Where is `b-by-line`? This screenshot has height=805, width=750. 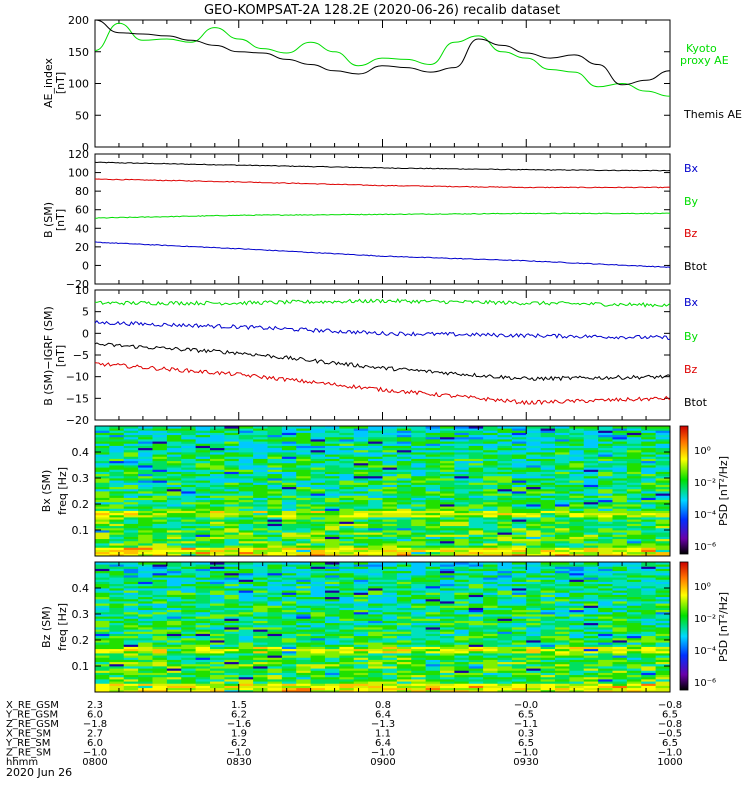 b-by-line is located at coordinates (382, 215).